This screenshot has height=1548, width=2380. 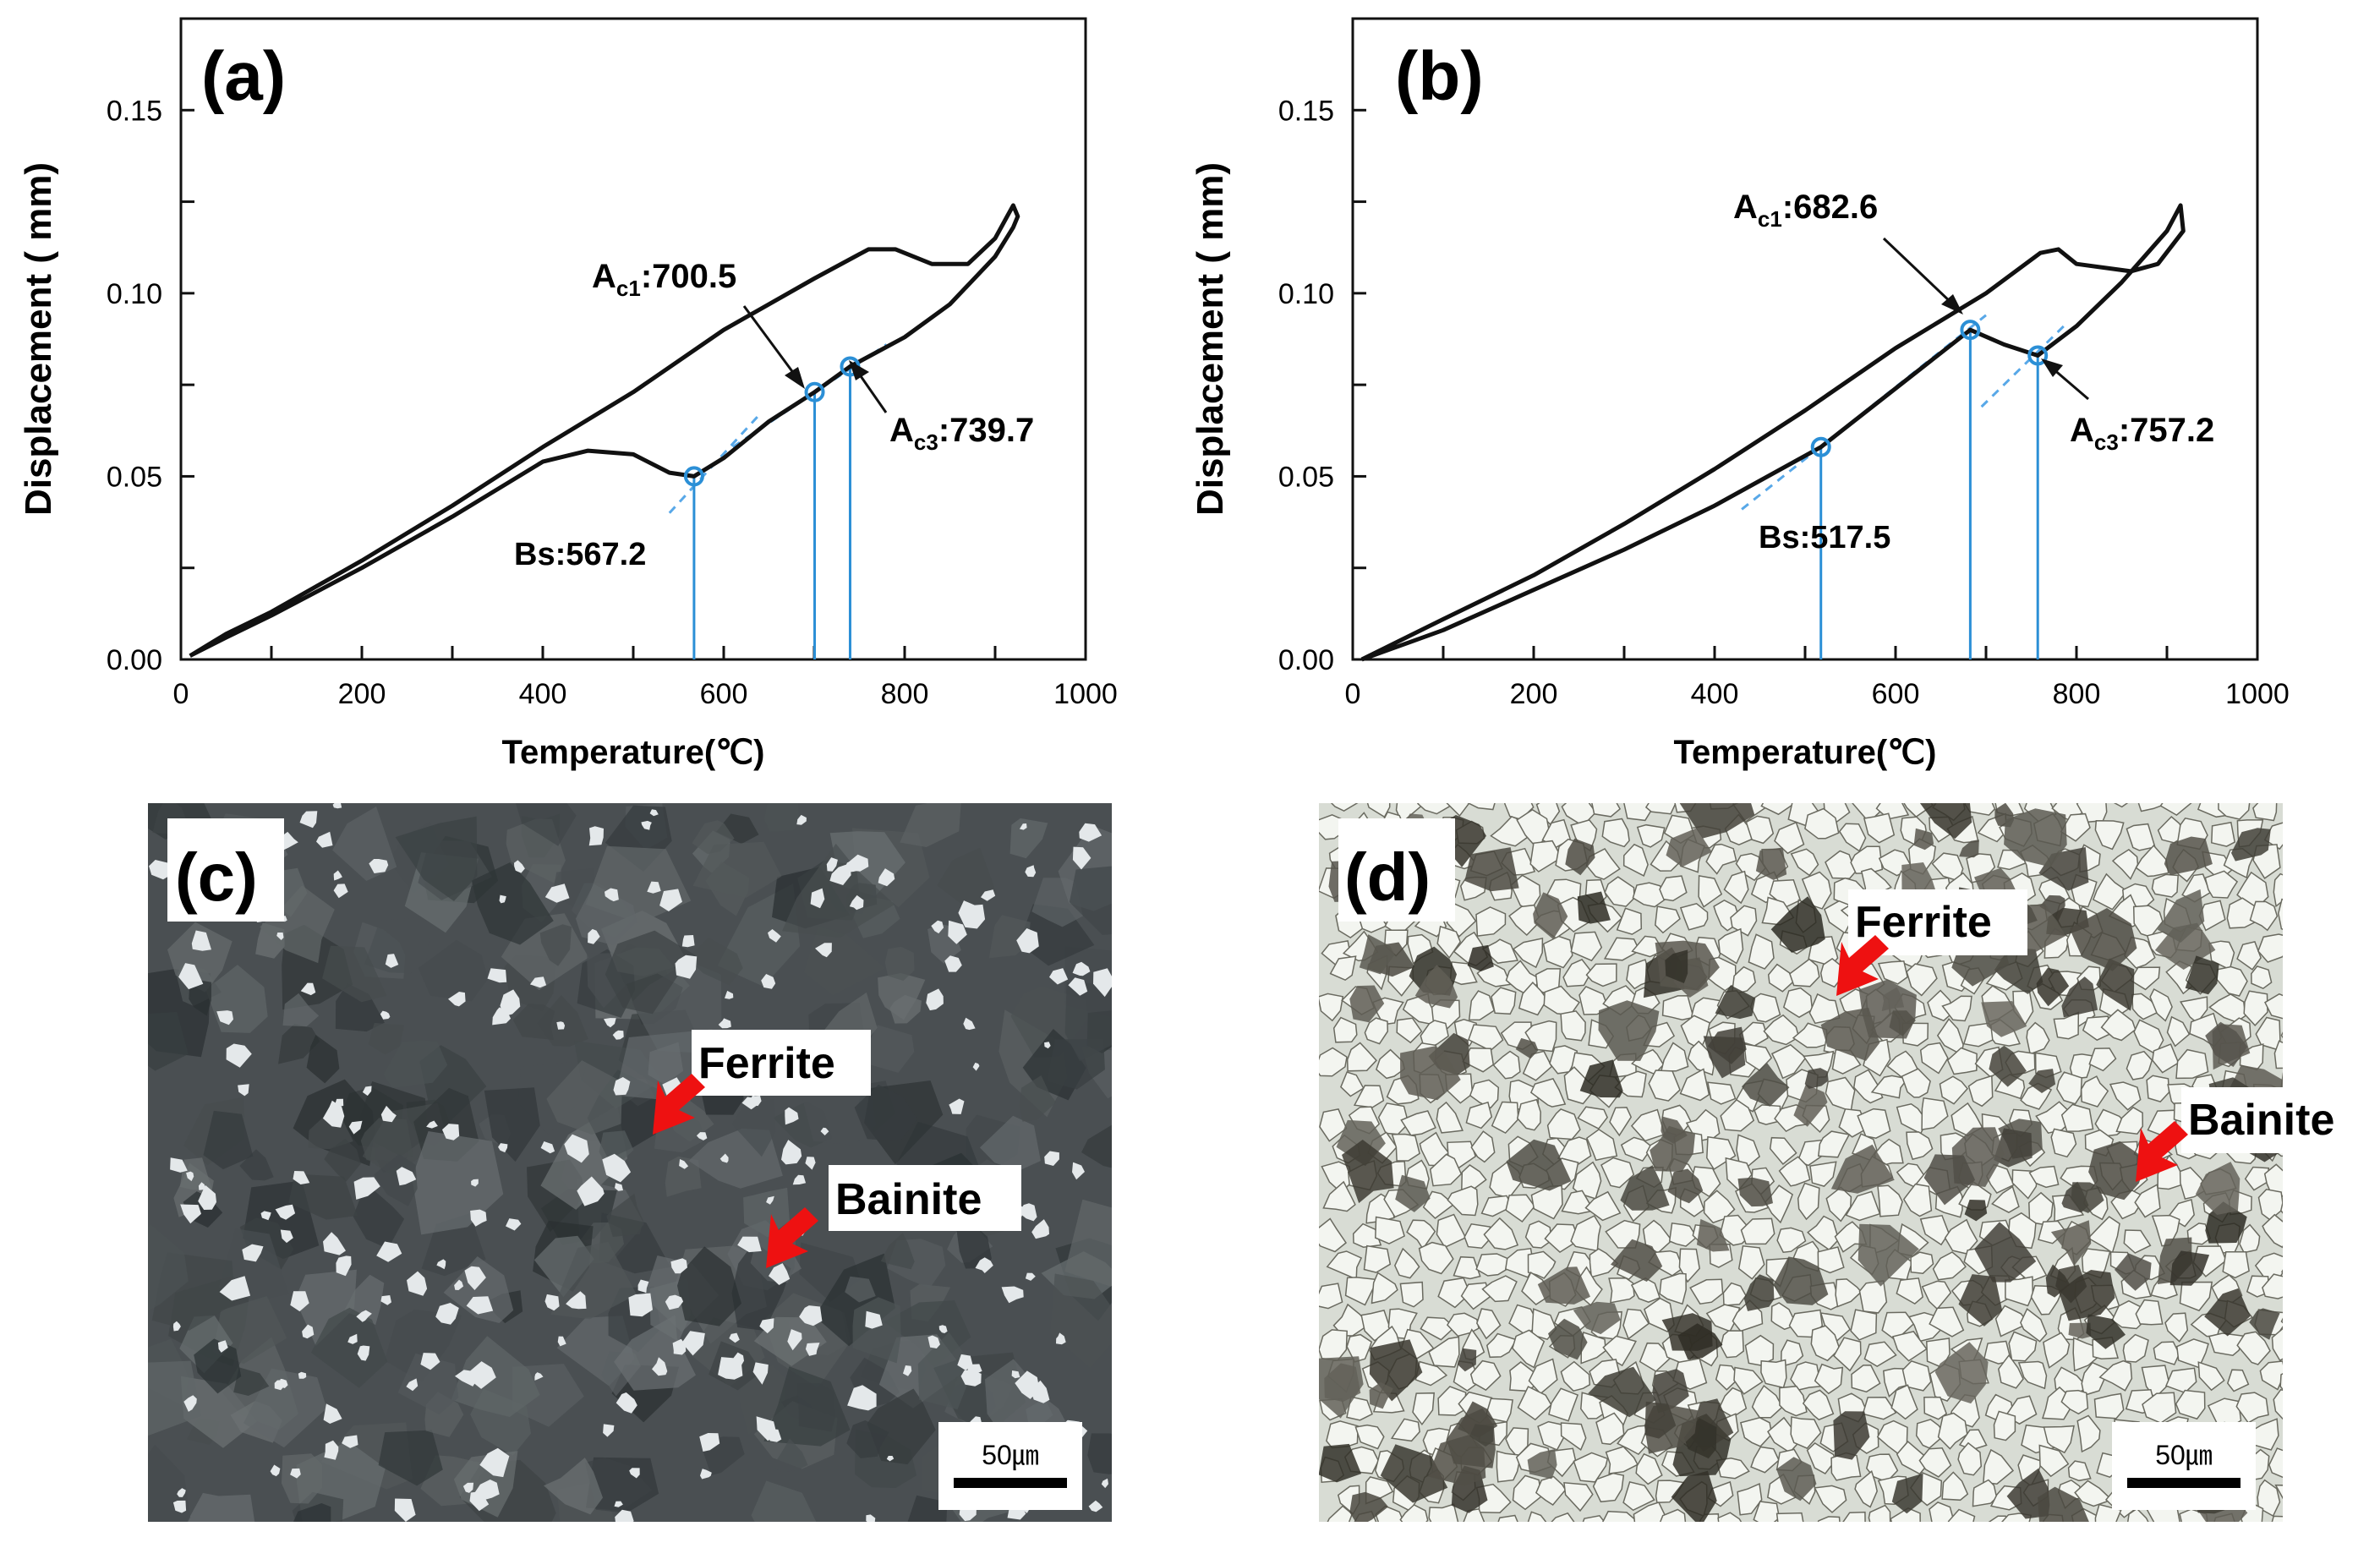 I want to click on ferrite-arrow-c, so click(x=679, y=1104).